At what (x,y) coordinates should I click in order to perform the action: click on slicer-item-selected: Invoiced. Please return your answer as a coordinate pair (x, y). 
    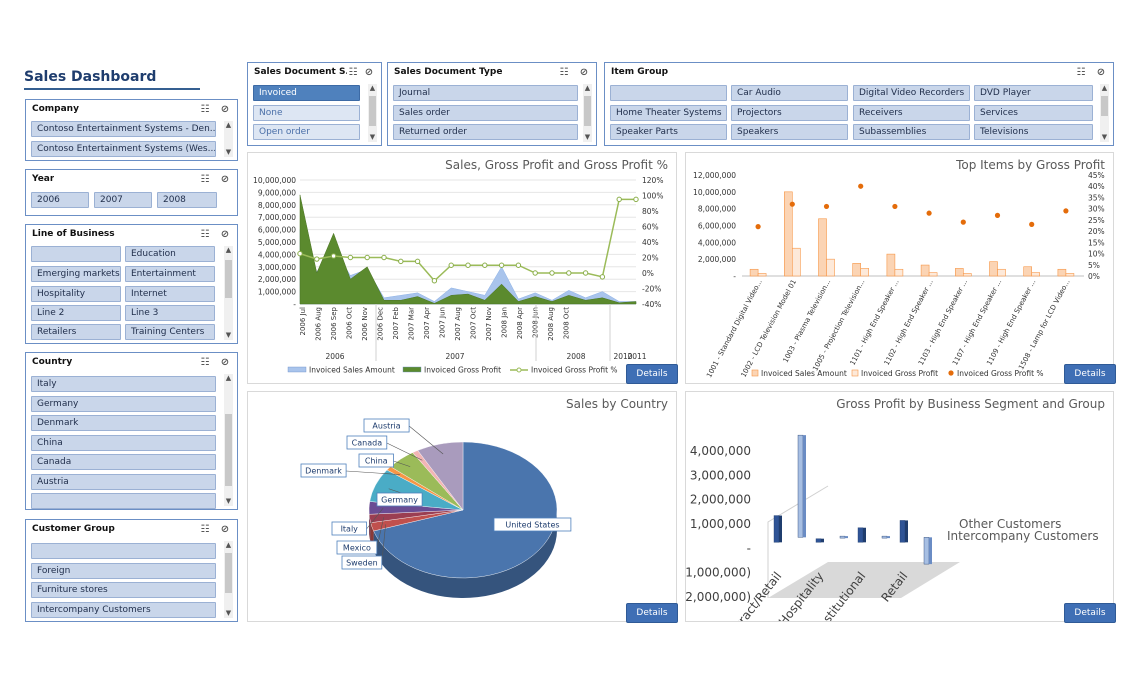
    Looking at the image, I should click on (306, 93).